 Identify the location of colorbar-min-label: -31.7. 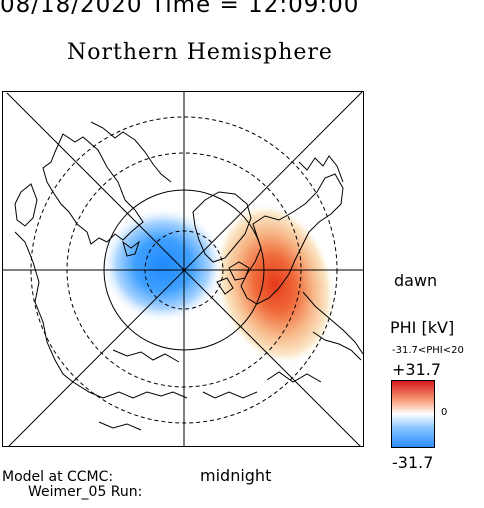
(413, 462).